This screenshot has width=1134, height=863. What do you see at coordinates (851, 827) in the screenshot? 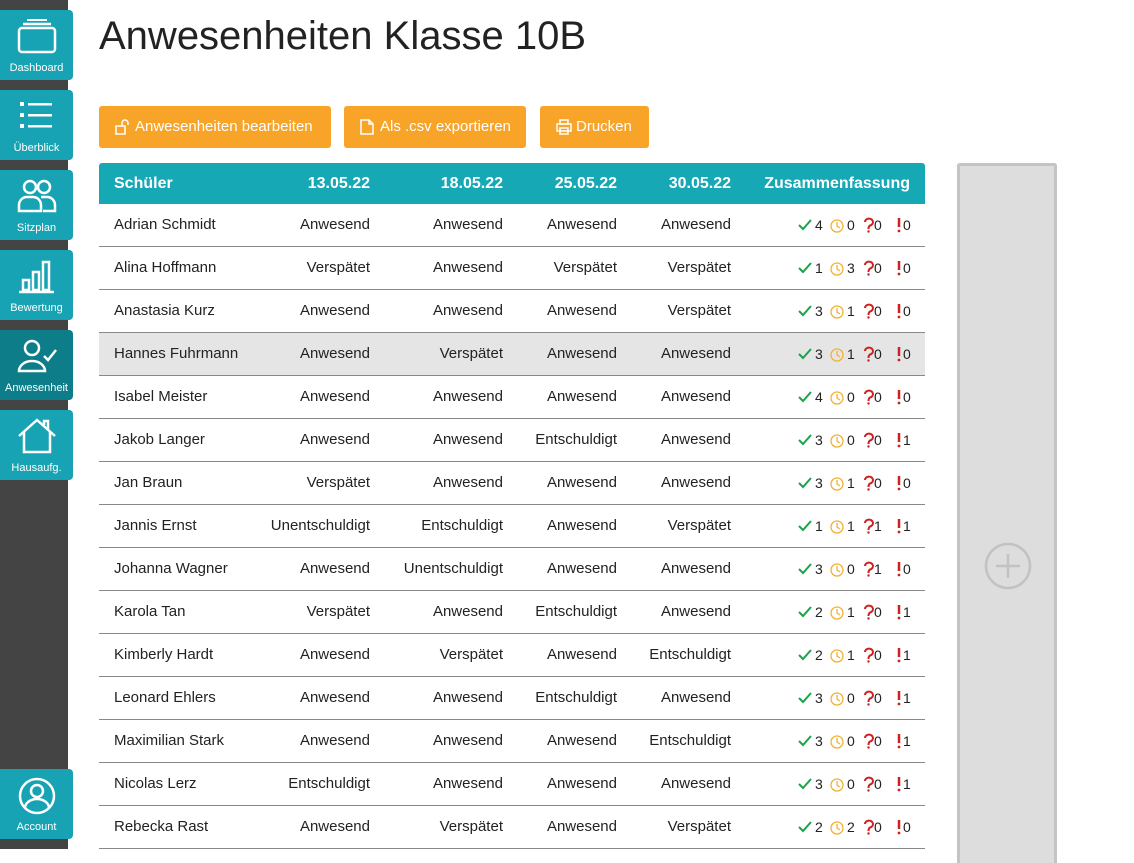
I see `summary-count: 2` at bounding box center [851, 827].